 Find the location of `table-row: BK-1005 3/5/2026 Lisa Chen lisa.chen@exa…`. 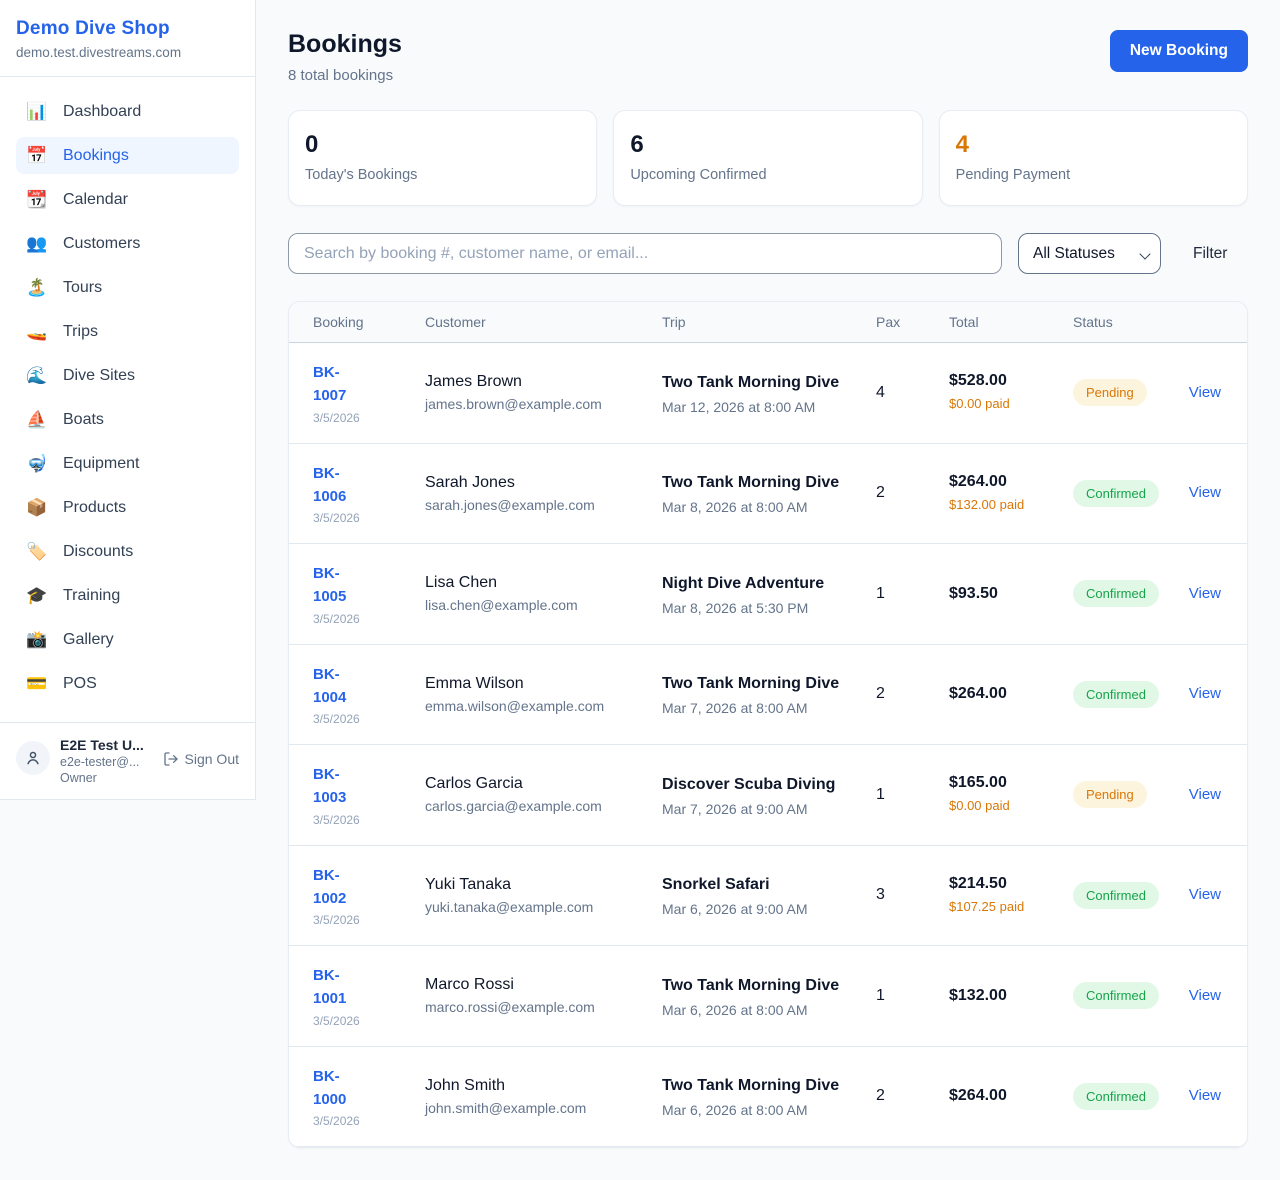

table-row: BK-1005 3/5/2026 Lisa Chen lisa.chen@exa… is located at coordinates (768, 594).